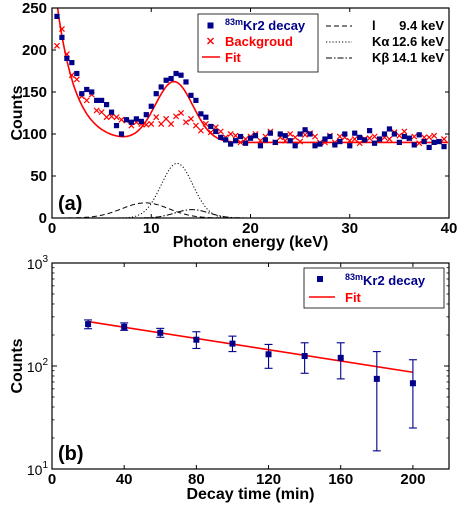 The width and height of the screenshot is (470, 510). I want to click on x-tick-label: 80, so click(196, 479).